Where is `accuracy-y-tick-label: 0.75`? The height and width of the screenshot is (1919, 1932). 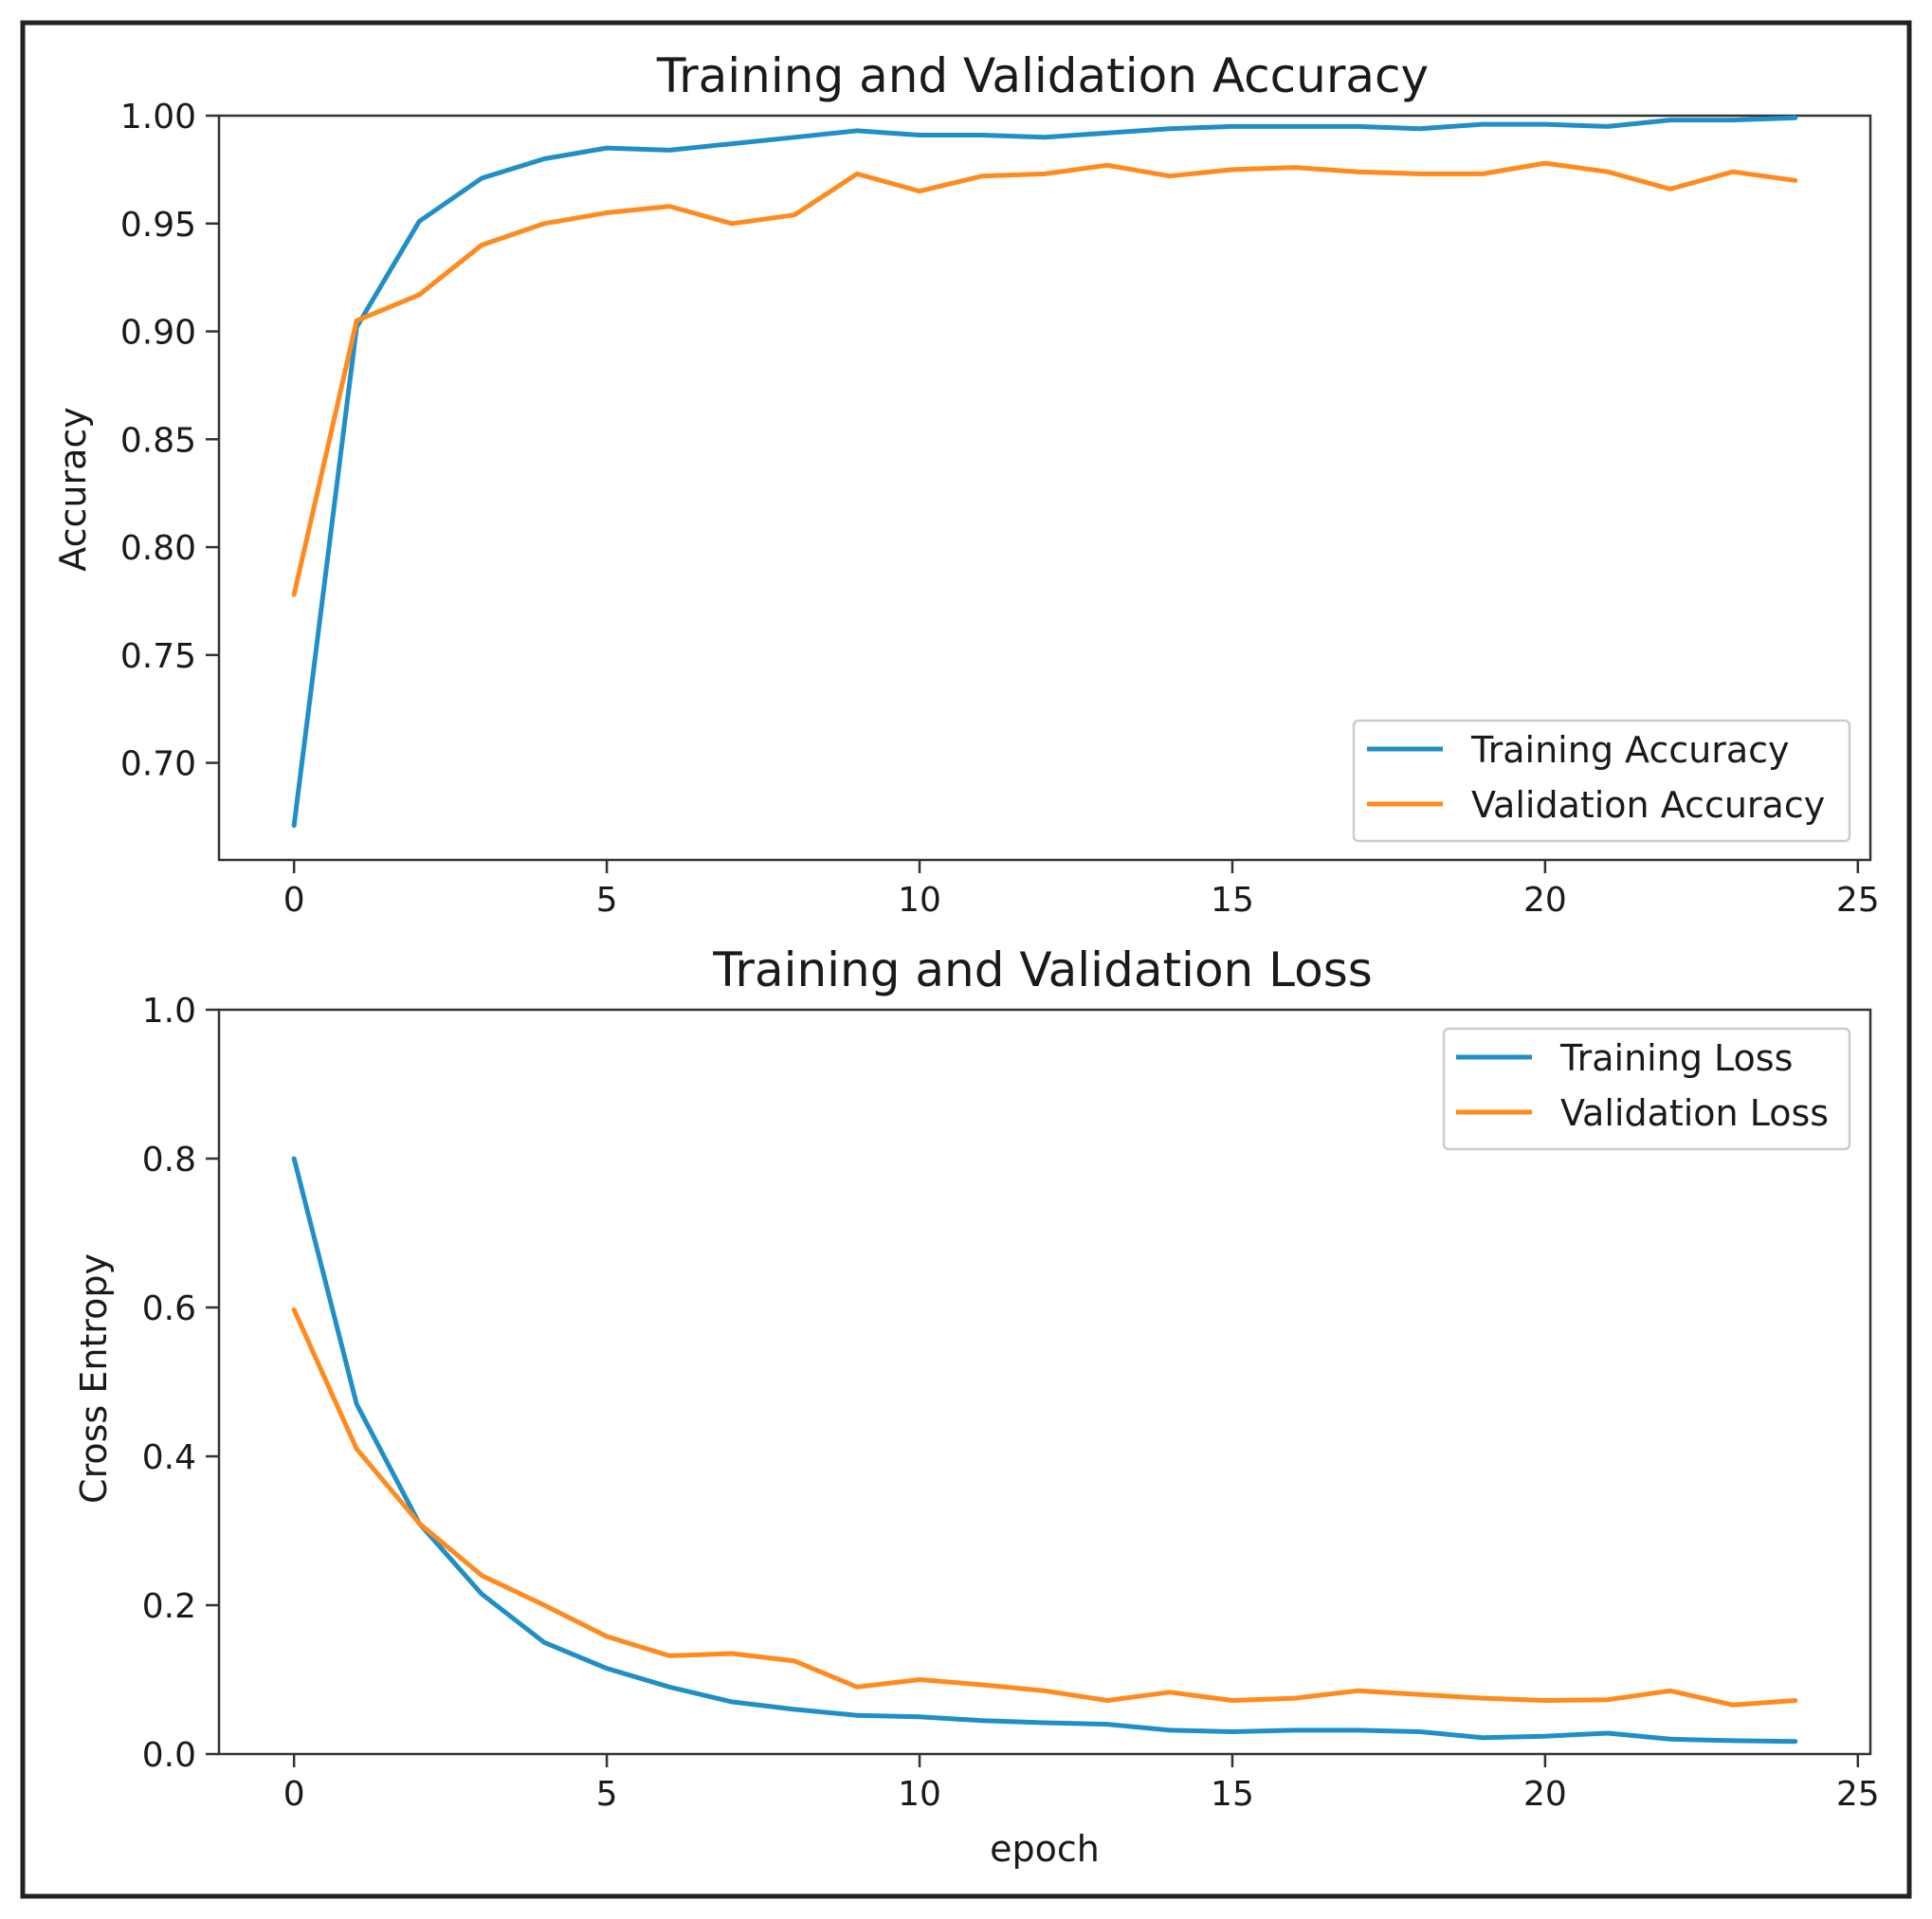 accuracy-y-tick-label: 0.75 is located at coordinates (158, 656).